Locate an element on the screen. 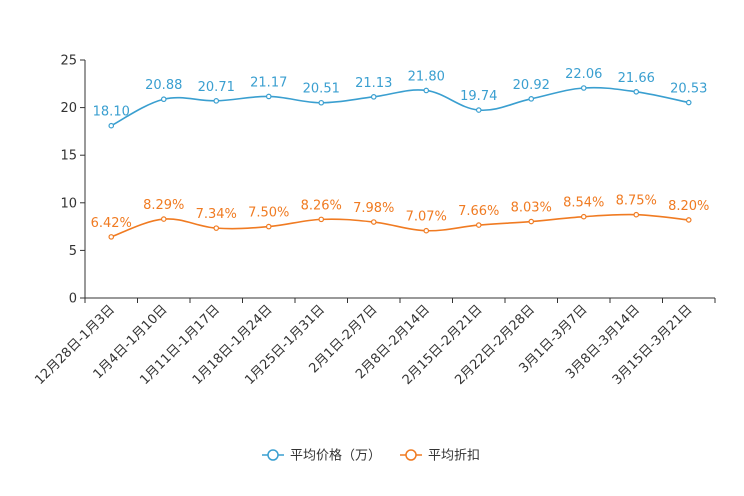  legend: 平均价格（万） 平均折扣 is located at coordinates (371, 456).